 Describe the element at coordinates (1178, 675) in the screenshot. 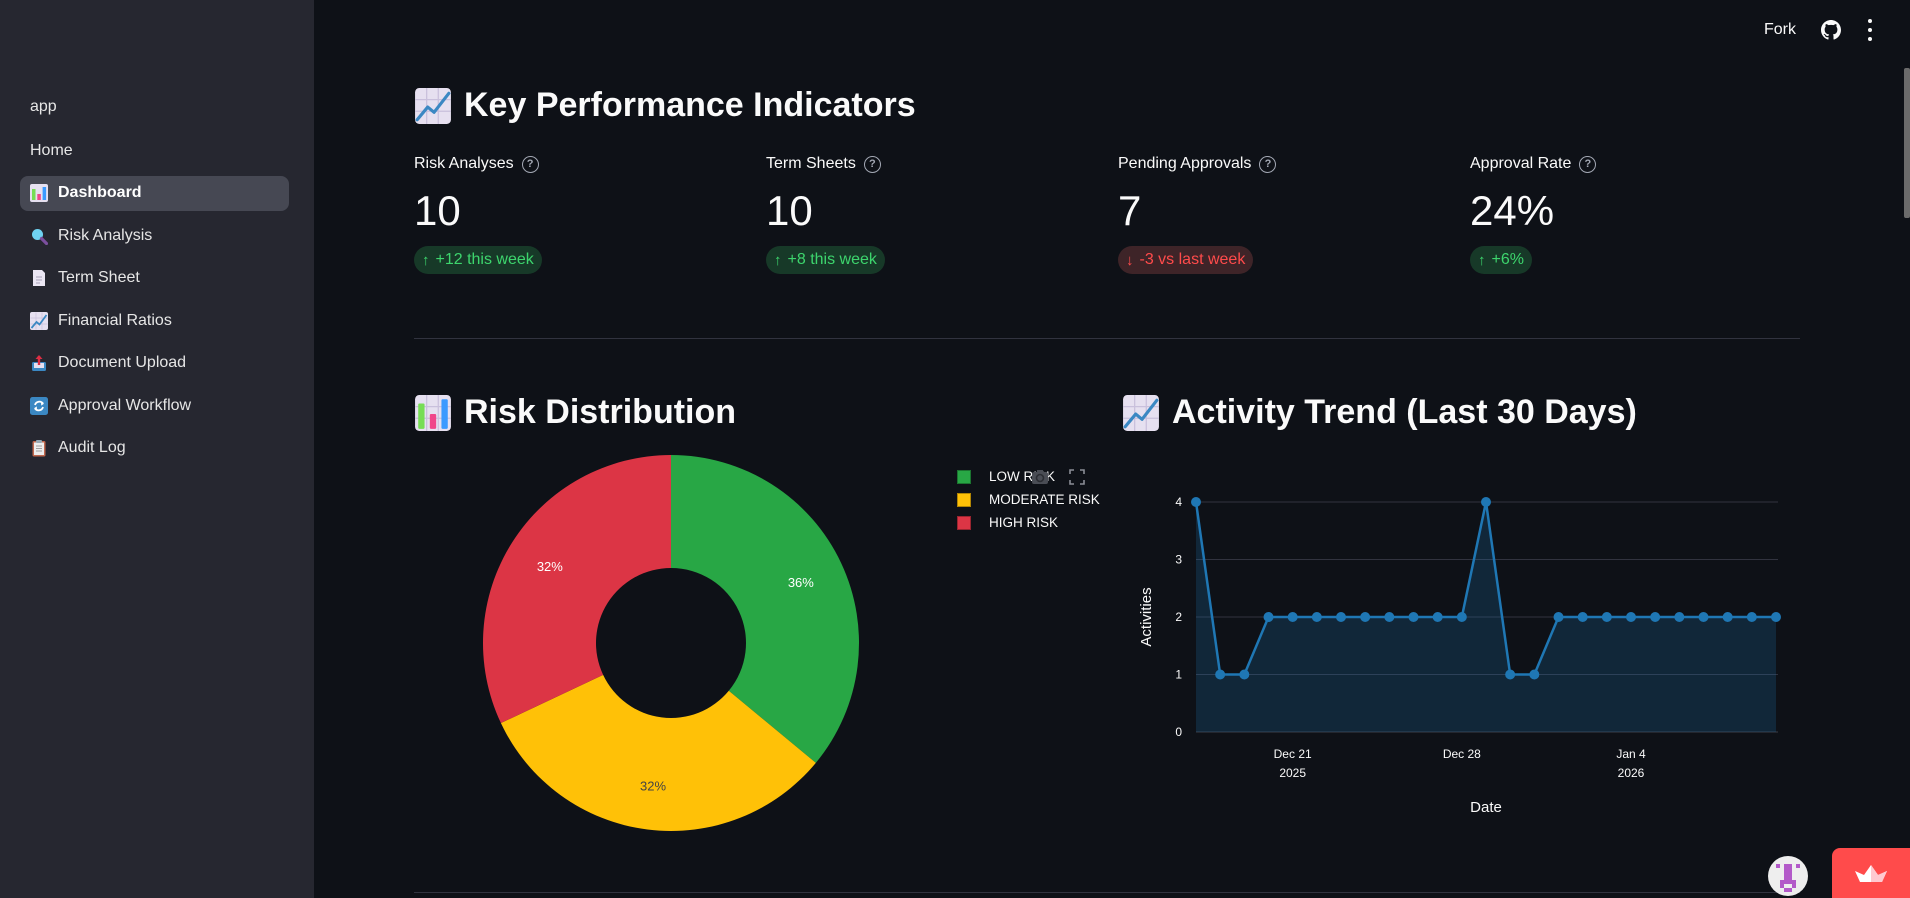

I see `y-tick-label: 1` at that location.